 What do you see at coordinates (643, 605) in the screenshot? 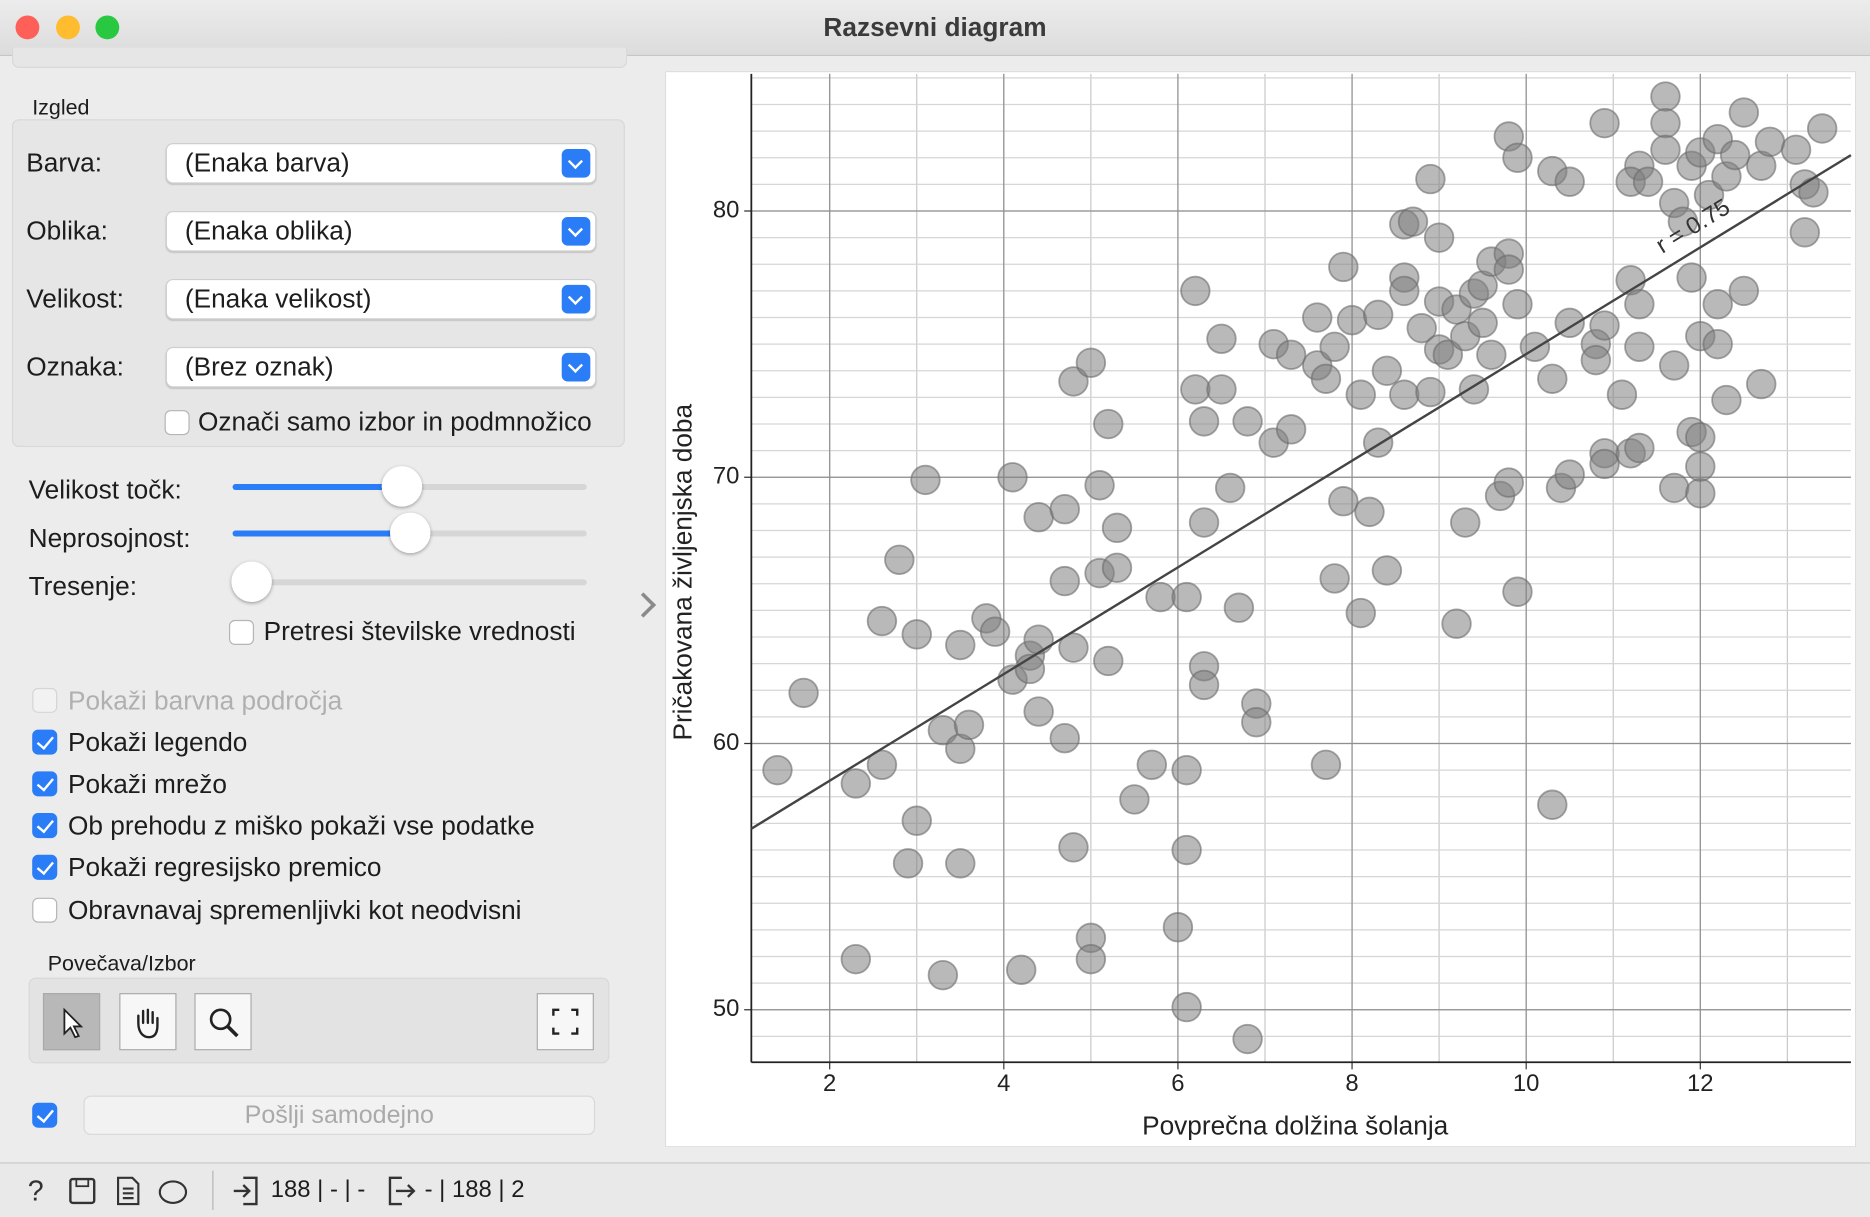
I see `collapse-arrow` at bounding box center [643, 605].